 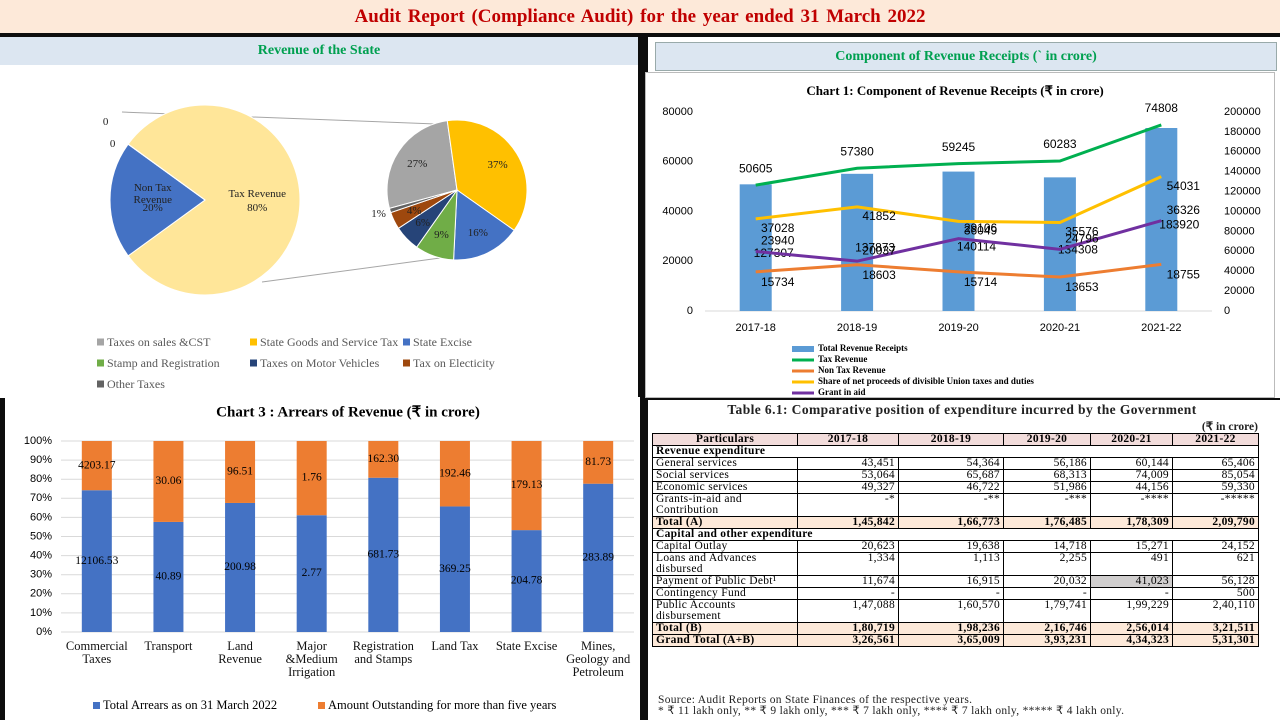 I want to click on label-cell: Capital Outlay, so click(x=725, y=546).